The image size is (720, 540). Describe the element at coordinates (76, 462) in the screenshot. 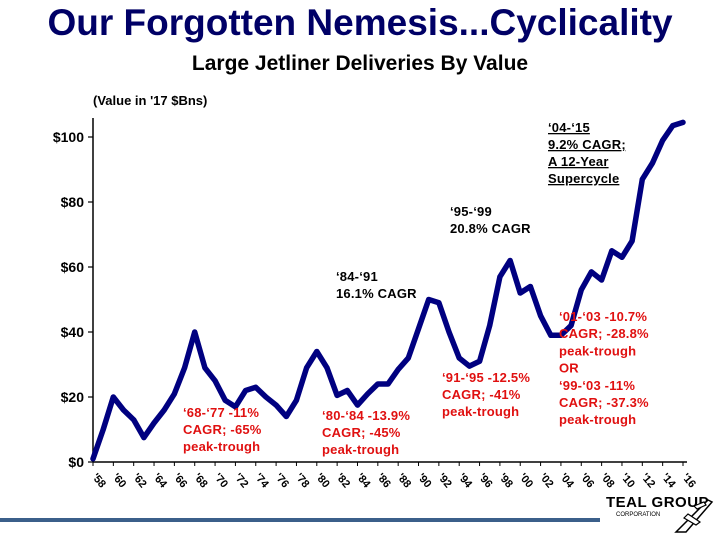

I see `y-tick-label: $0` at that location.